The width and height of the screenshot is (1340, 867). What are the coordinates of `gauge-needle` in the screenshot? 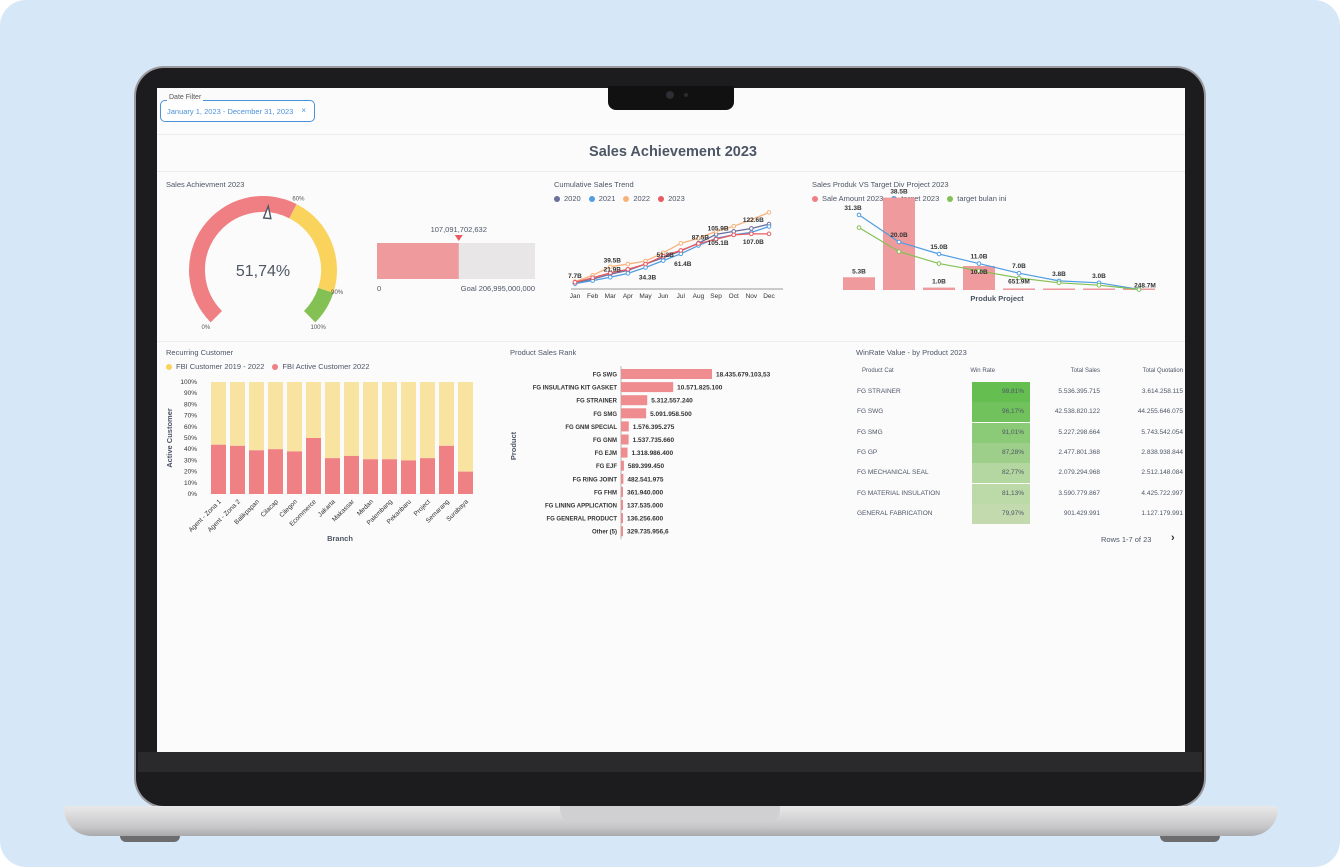 It's located at (267, 211).